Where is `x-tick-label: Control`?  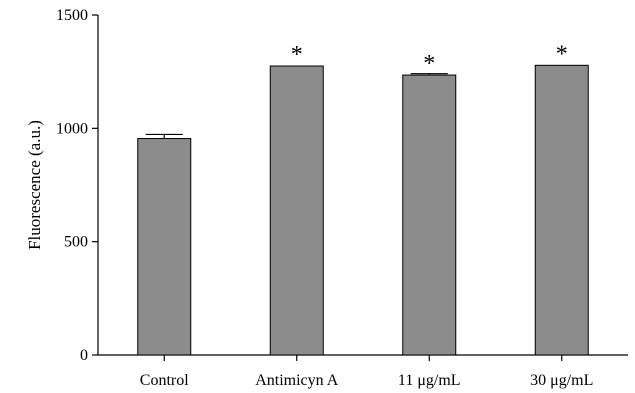 x-tick-label: Control is located at coordinates (164, 380).